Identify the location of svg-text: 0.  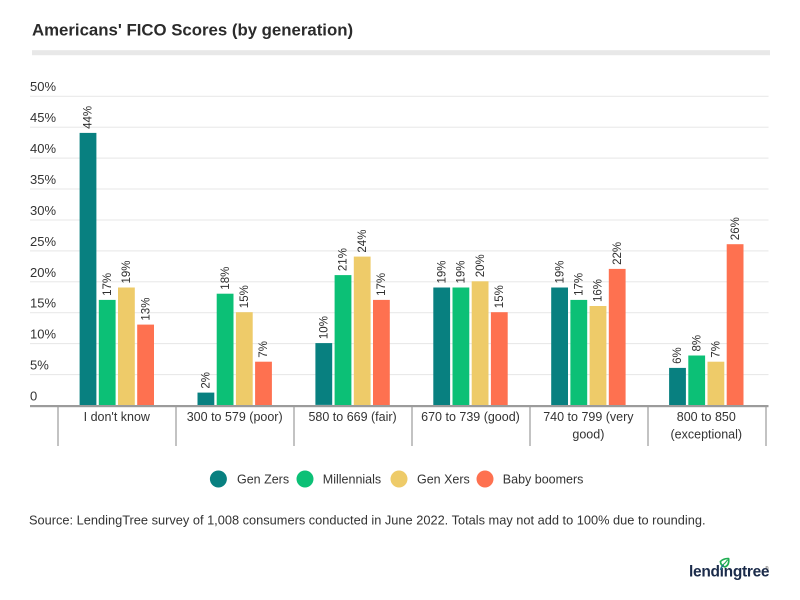
(33, 396).